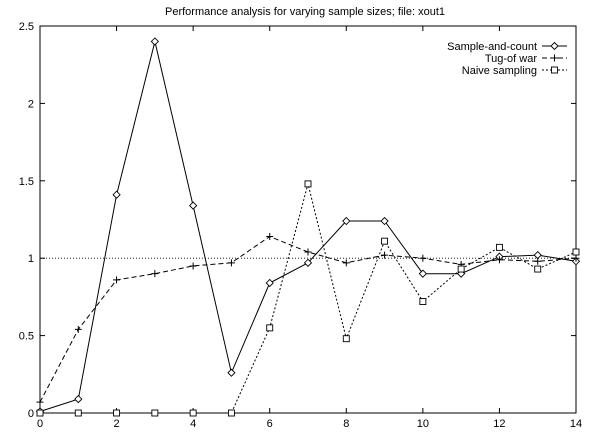  What do you see at coordinates (31, 414) in the screenshot?
I see `y-tick-label: 0` at bounding box center [31, 414].